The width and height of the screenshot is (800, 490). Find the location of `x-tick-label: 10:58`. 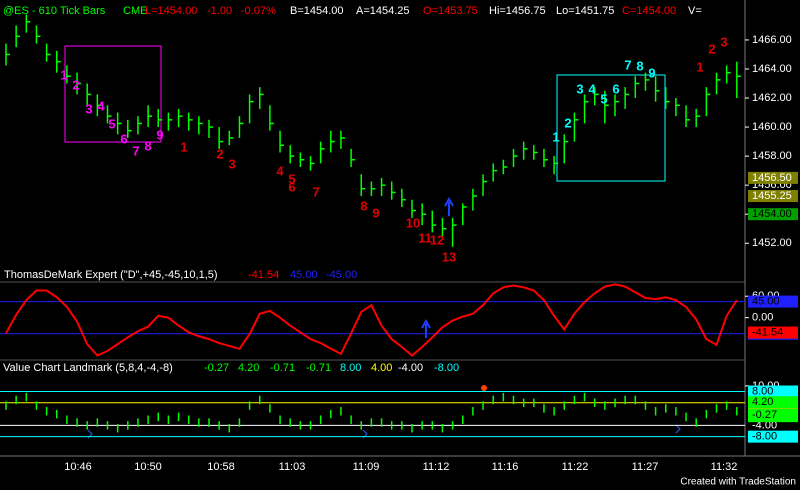

x-tick-label: 10:58 is located at coordinates (221, 467).